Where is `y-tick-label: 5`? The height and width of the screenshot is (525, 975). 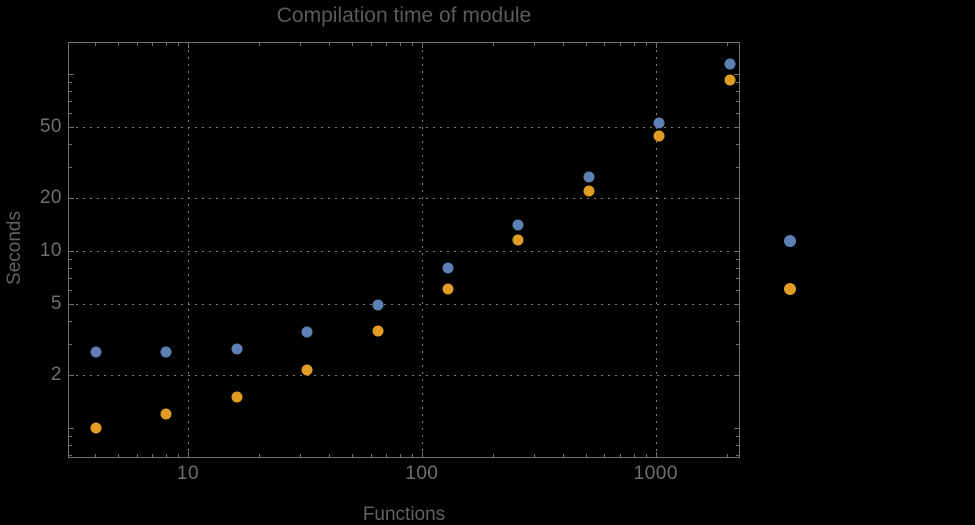
y-tick-label: 5 is located at coordinates (56, 304).